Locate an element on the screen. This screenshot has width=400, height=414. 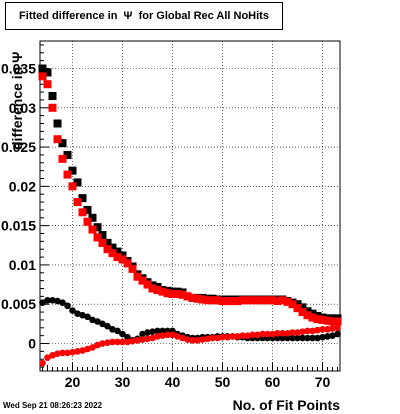
y-axis-label: difference in Ψ is located at coordinates (17, 100).